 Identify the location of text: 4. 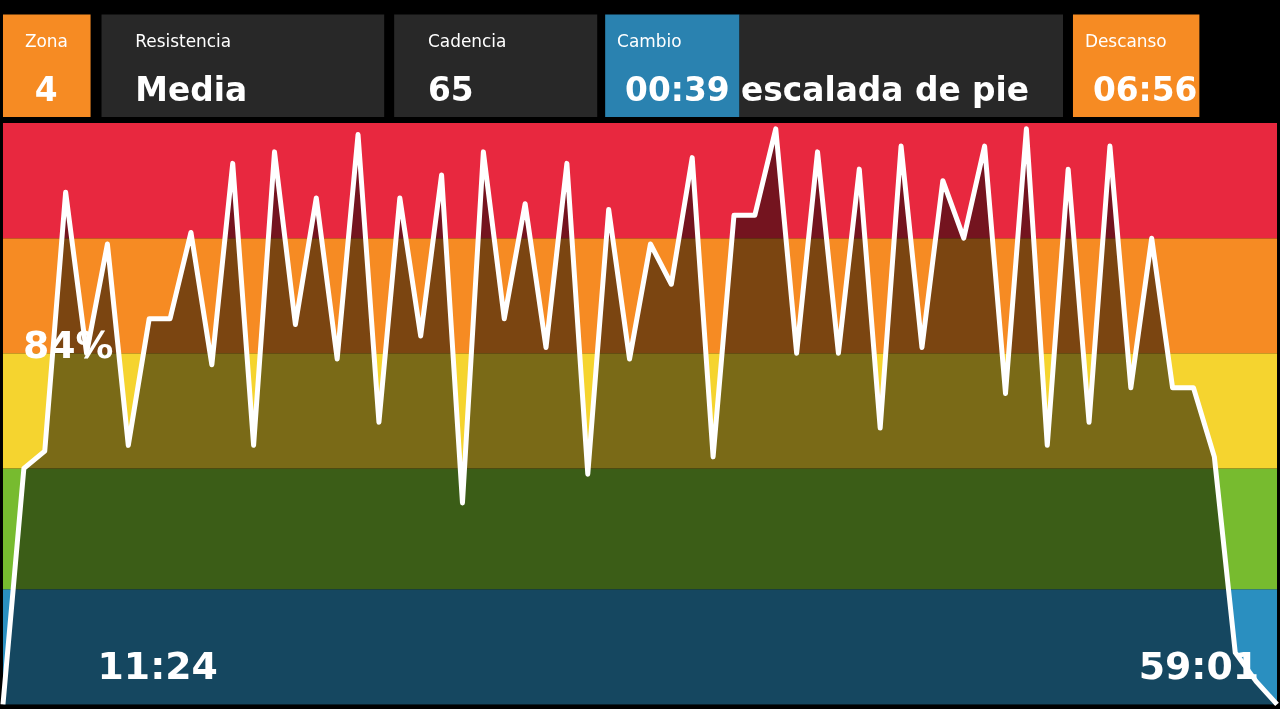
(46, 90).